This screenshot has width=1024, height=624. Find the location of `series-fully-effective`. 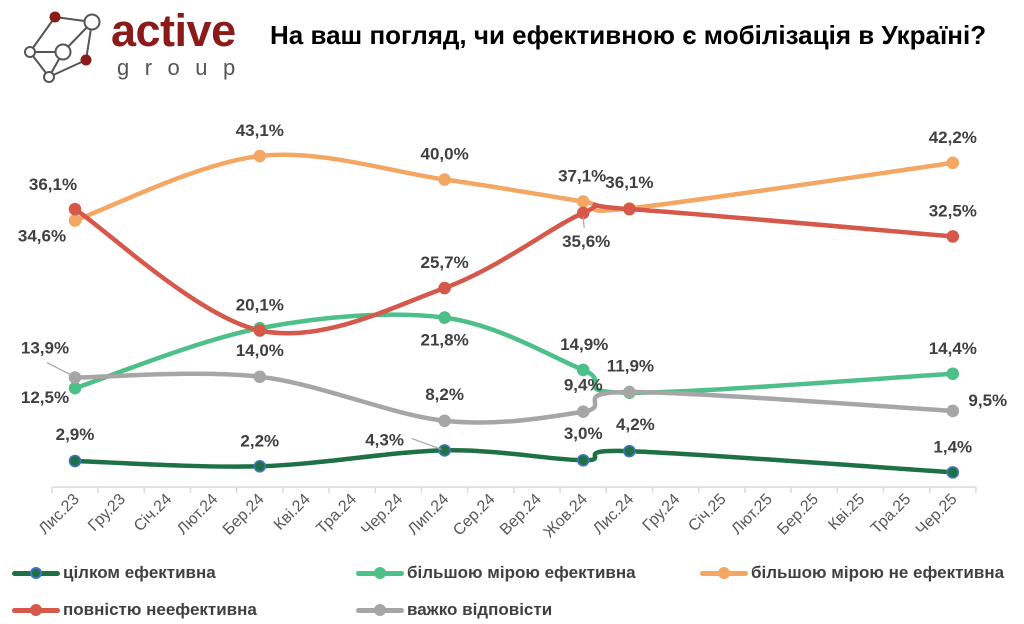

series-fully-effective is located at coordinates (514, 461).